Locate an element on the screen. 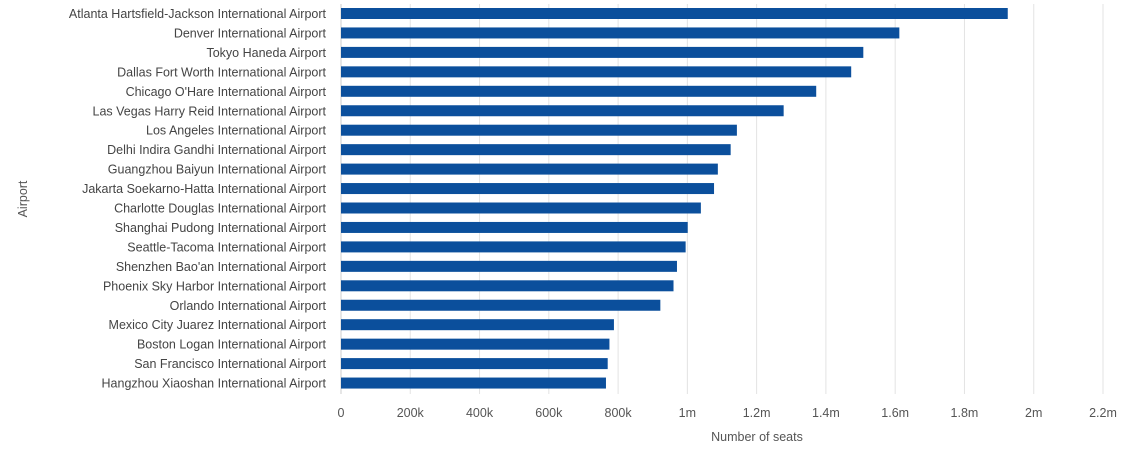 The height and width of the screenshot is (449, 1143). category-label: Hangzhou Xiaoshan International Airport is located at coordinates (214, 384).